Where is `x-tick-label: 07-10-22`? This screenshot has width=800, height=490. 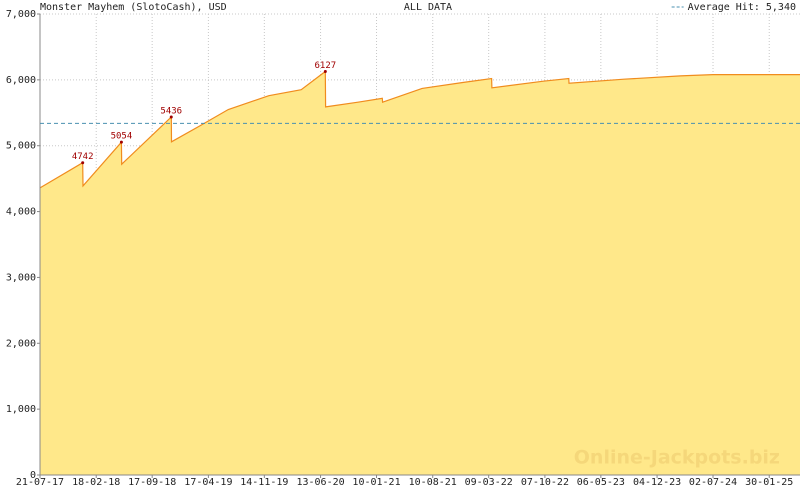 x-tick-label: 07-10-22 is located at coordinates (545, 482).